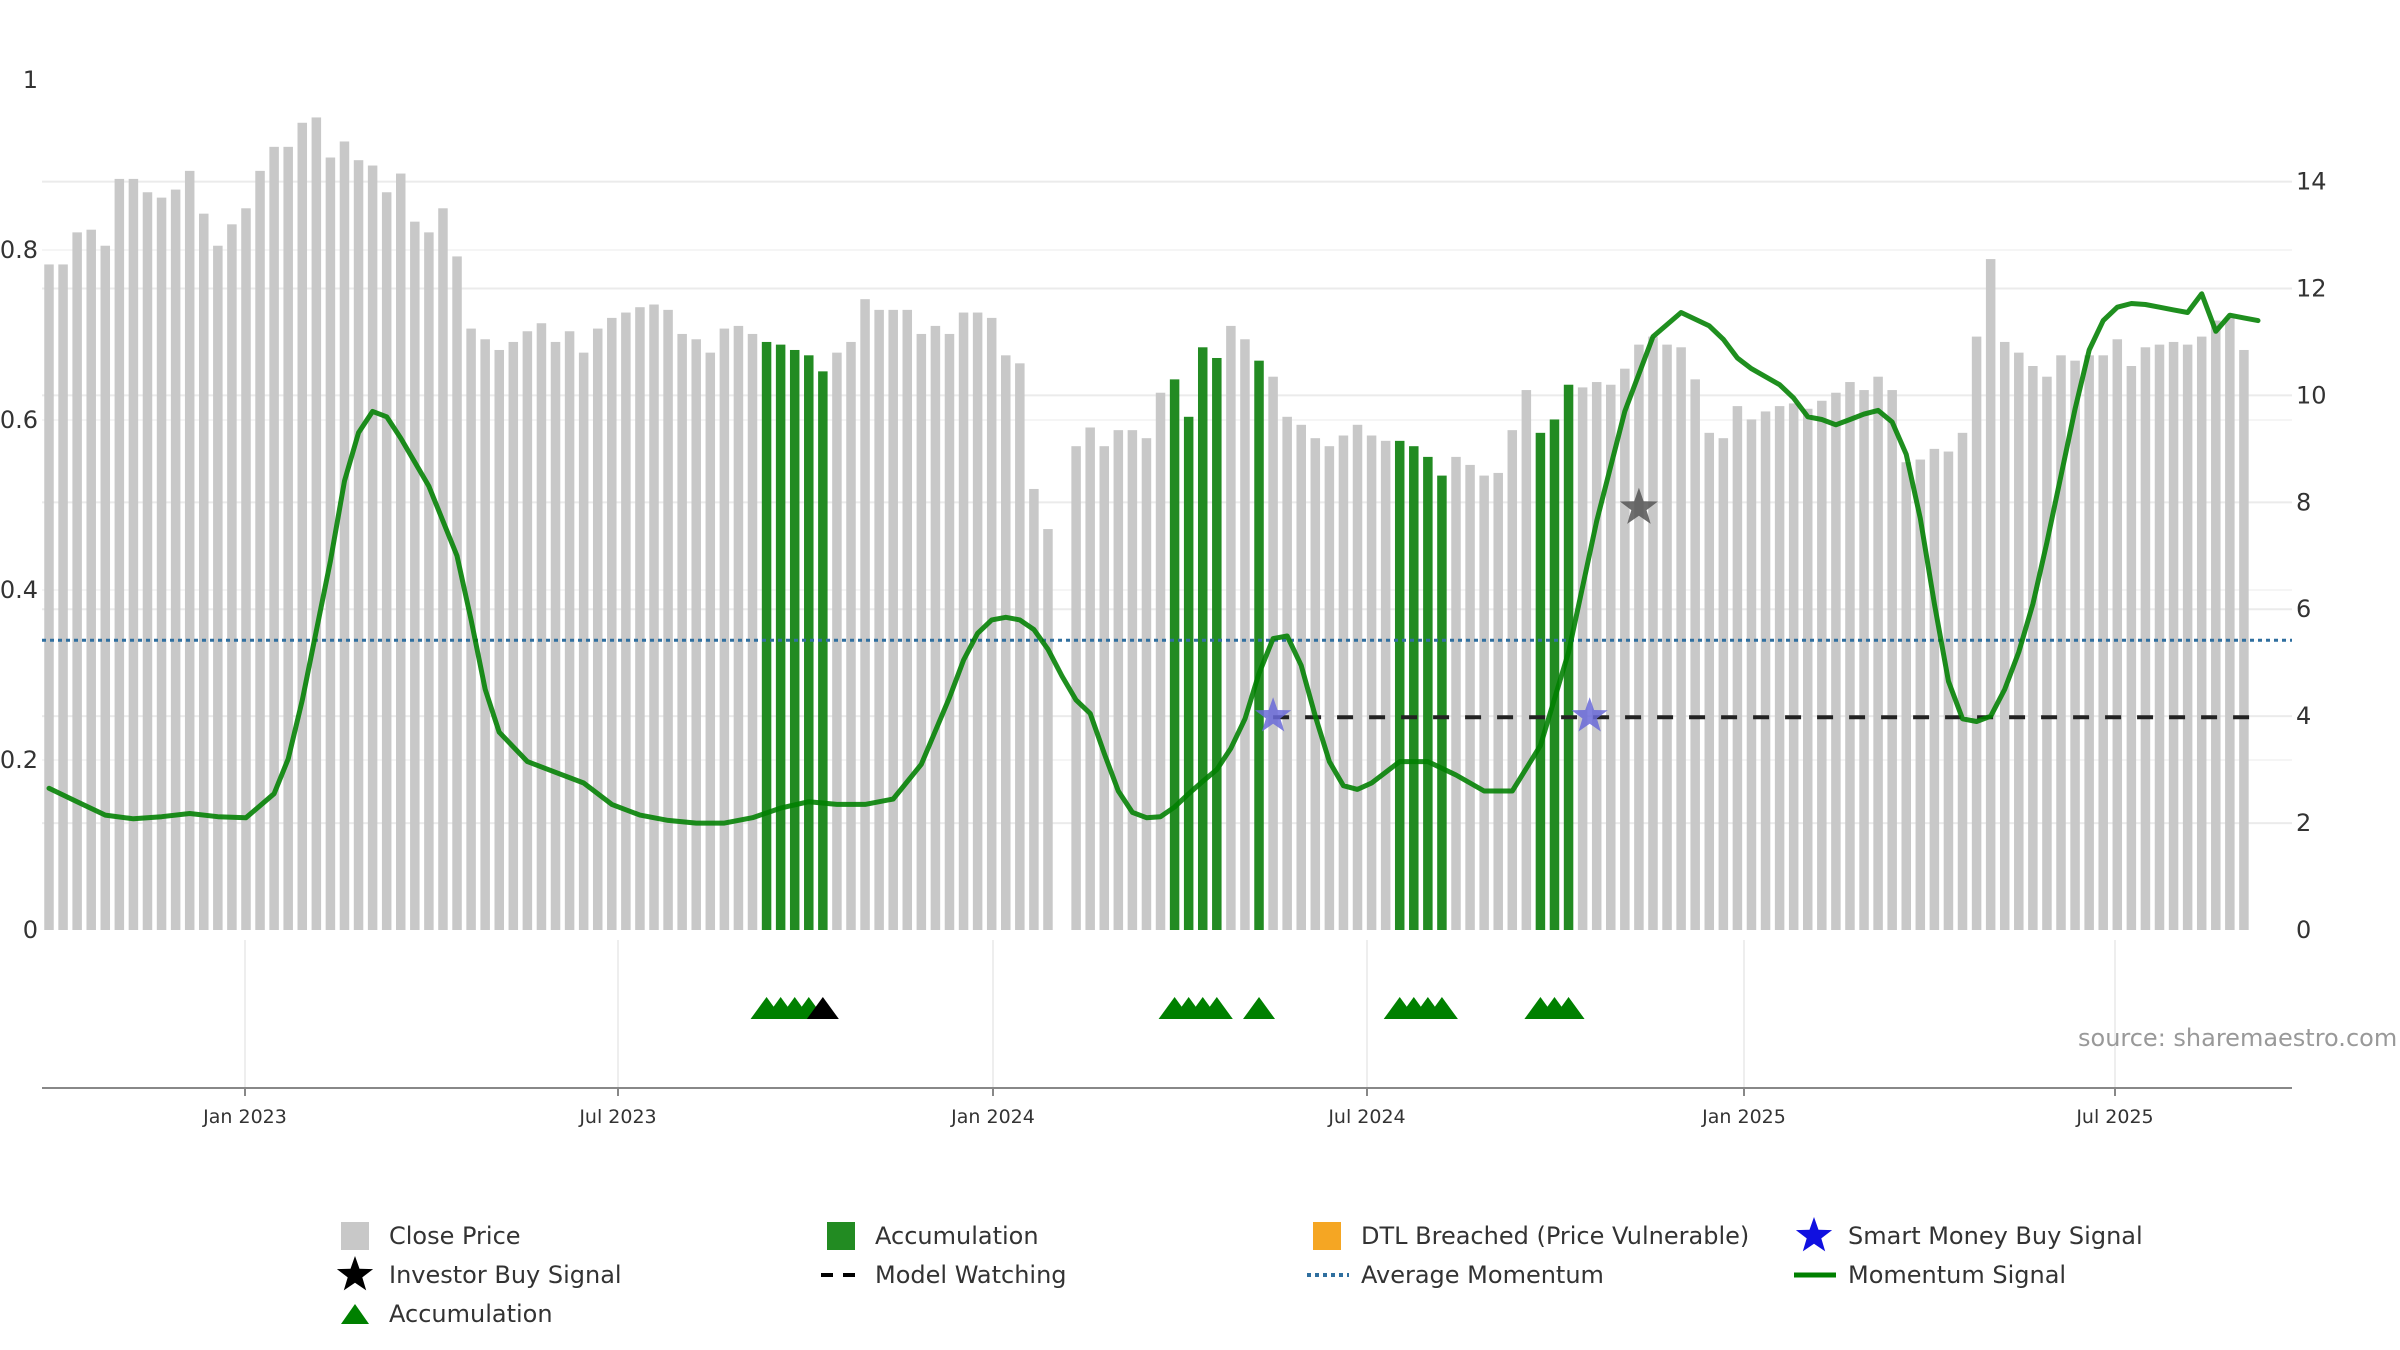 This screenshot has width=2400, height=1350. Describe the element at coordinates (822, 1008) in the screenshot. I see `black-triangle-icon` at that location.